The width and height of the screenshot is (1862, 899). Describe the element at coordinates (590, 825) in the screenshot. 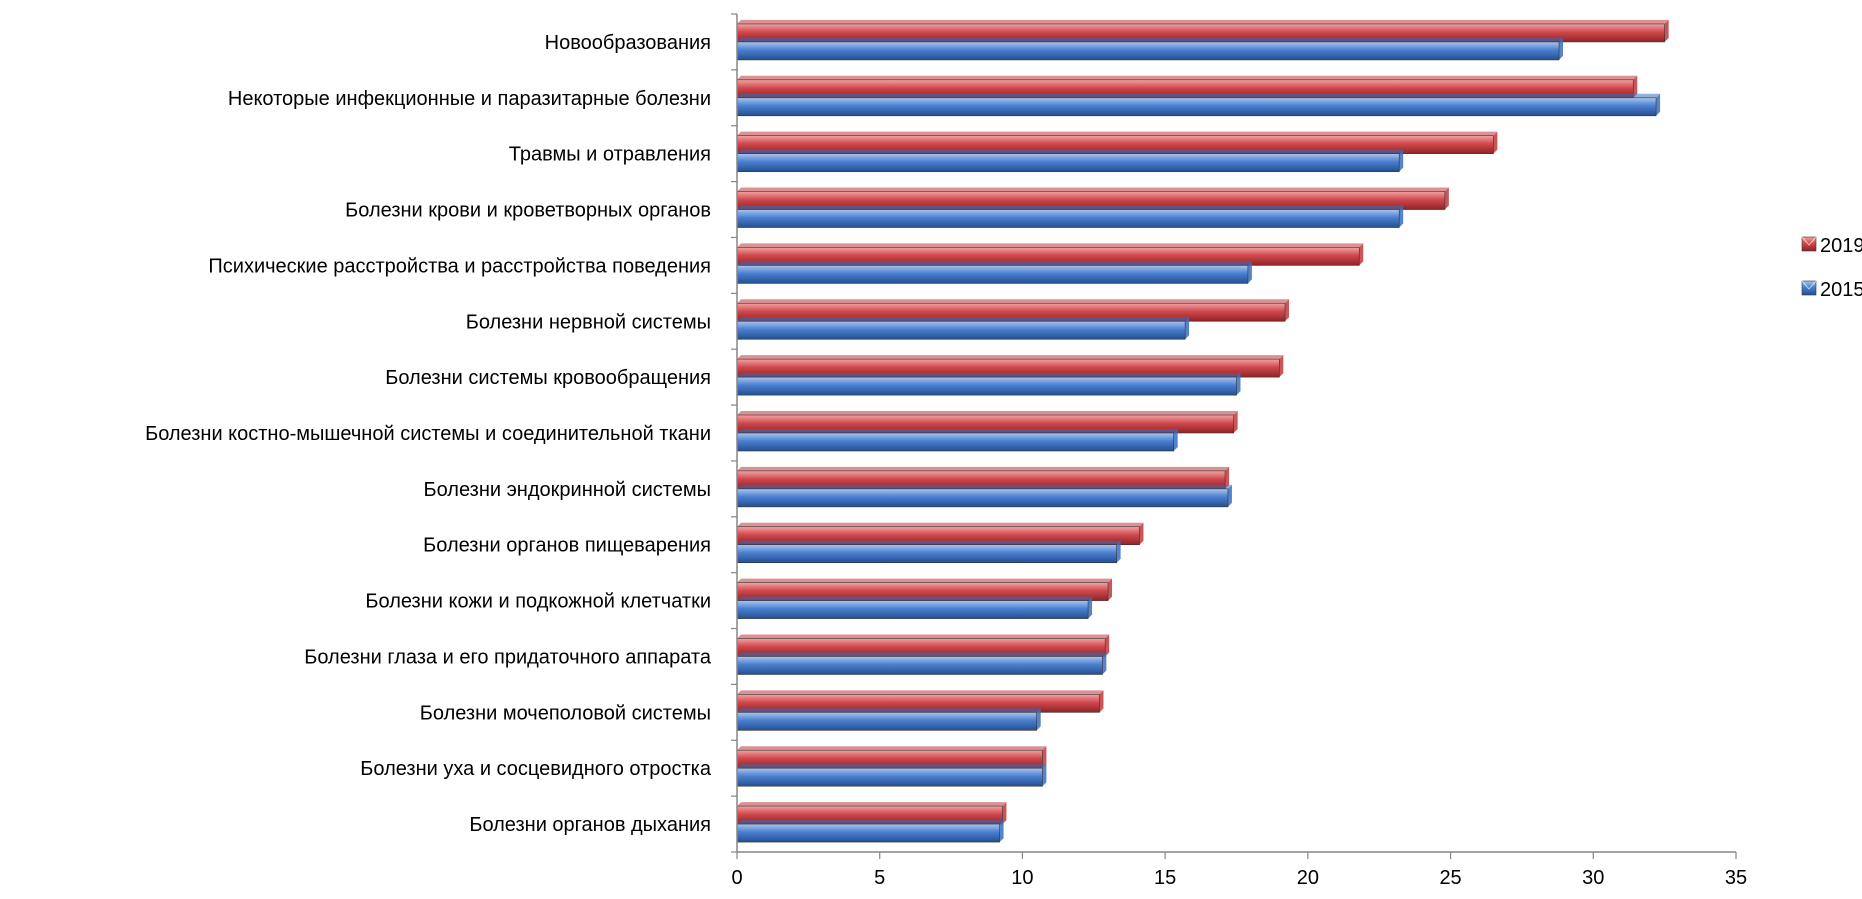

I see `category-label: Болезни органов дыхания` at that location.